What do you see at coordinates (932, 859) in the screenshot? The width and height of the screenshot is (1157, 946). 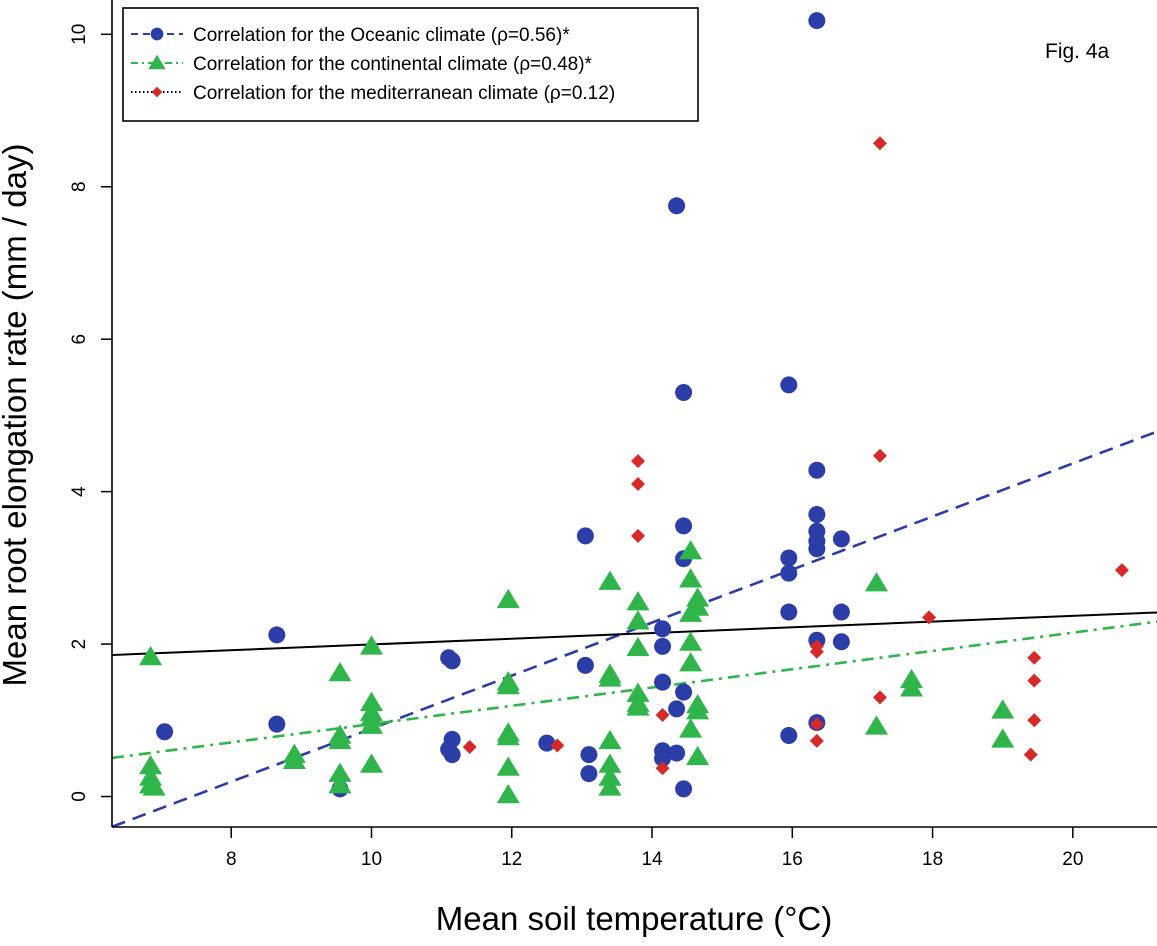 I see `x-tick-label: 18` at bounding box center [932, 859].